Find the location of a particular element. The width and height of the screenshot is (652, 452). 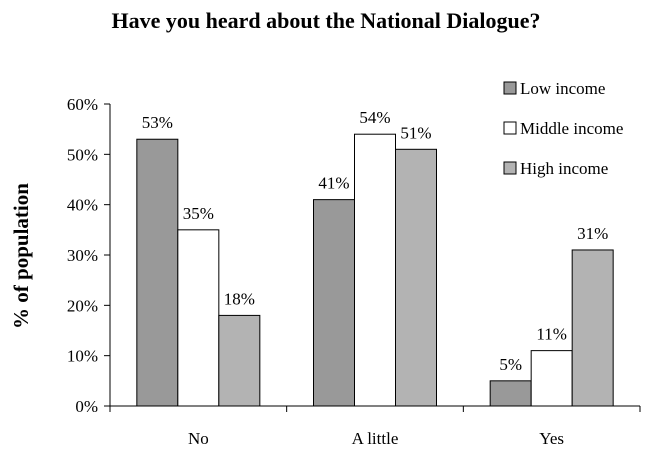

y-tick-label: 50% is located at coordinates (82, 154).